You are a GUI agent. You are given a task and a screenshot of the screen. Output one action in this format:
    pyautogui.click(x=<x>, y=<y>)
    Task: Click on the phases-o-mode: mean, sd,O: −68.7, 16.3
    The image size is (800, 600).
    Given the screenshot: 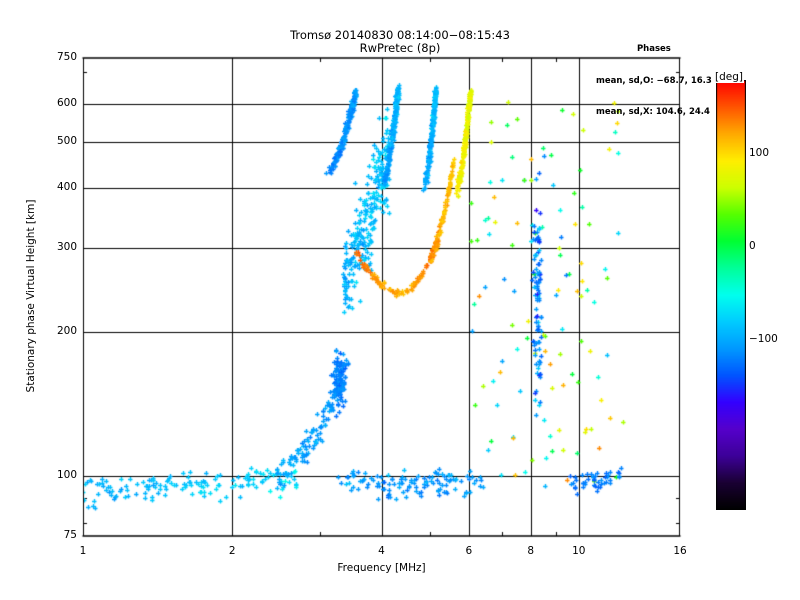 What is the action you would take?
    pyautogui.click(x=654, y=80)
    